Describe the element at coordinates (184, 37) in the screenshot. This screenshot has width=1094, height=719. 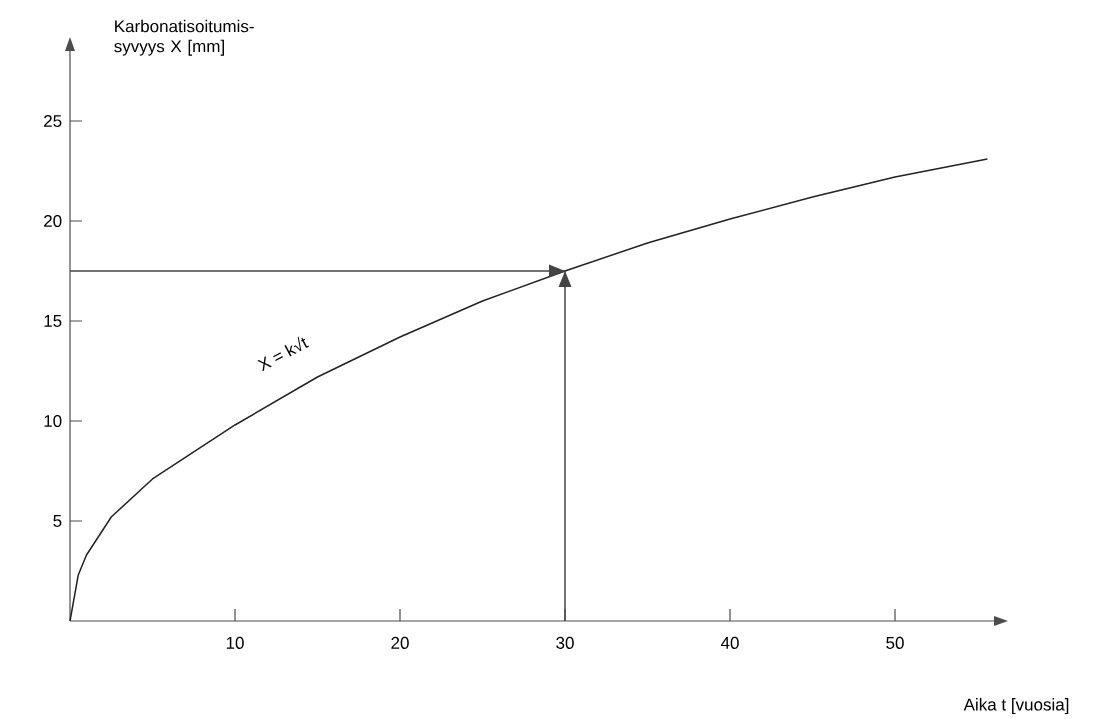
I see `y-axis-title: Karbonatisoitumis-syvyys X [mm]` at that location.